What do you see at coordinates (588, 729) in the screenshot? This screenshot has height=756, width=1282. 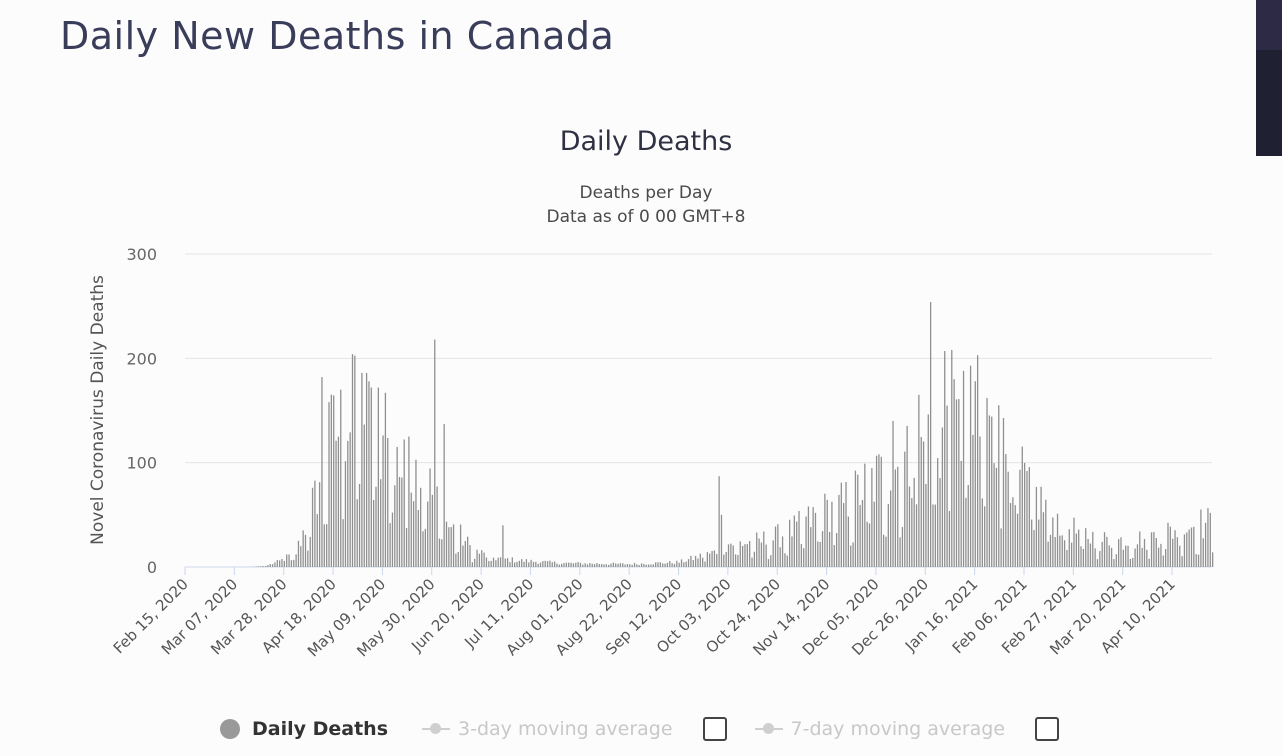 I see `legend-item-3day: 3-day moving average` at bounding box center [588, 729].